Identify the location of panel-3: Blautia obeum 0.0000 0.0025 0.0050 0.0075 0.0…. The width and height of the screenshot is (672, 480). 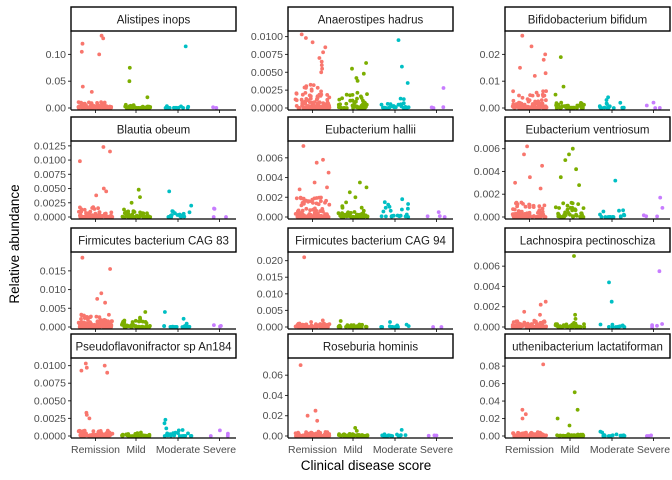
(135, 170).